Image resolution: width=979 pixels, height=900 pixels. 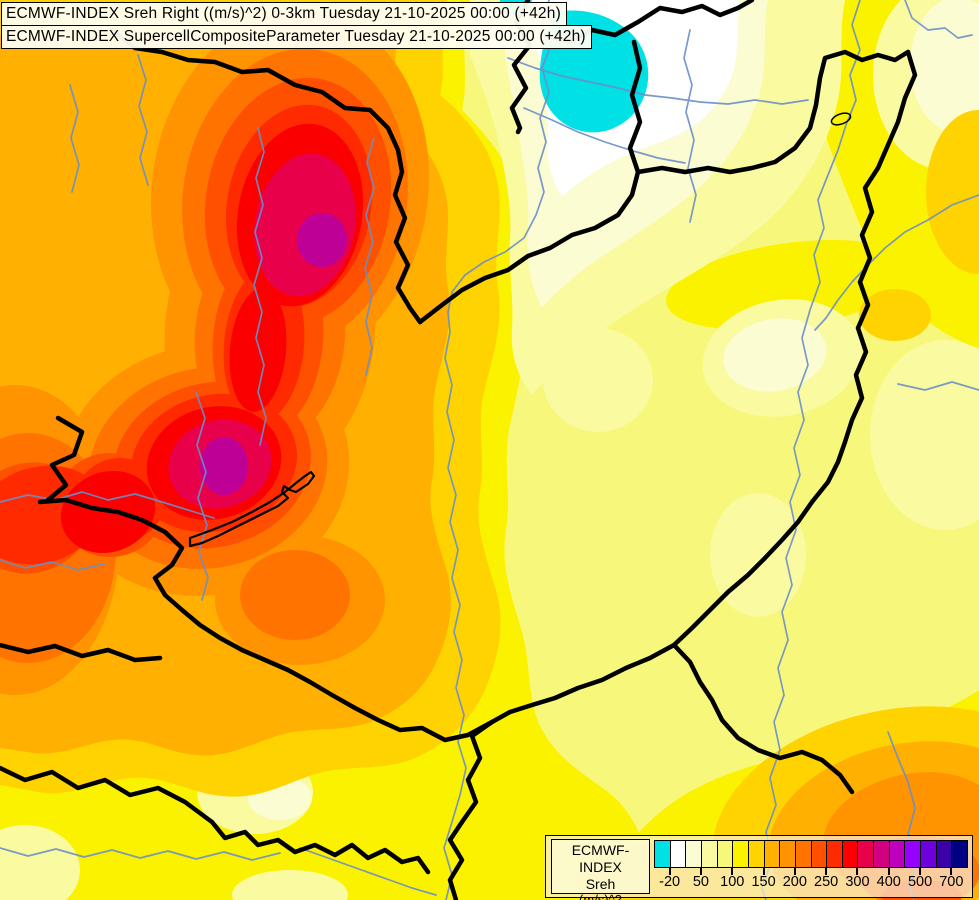 What do you see at coordinates (920, 882) in the screenshot?
I see `legend-tick-label: 500` at bounding box center [920, 882].